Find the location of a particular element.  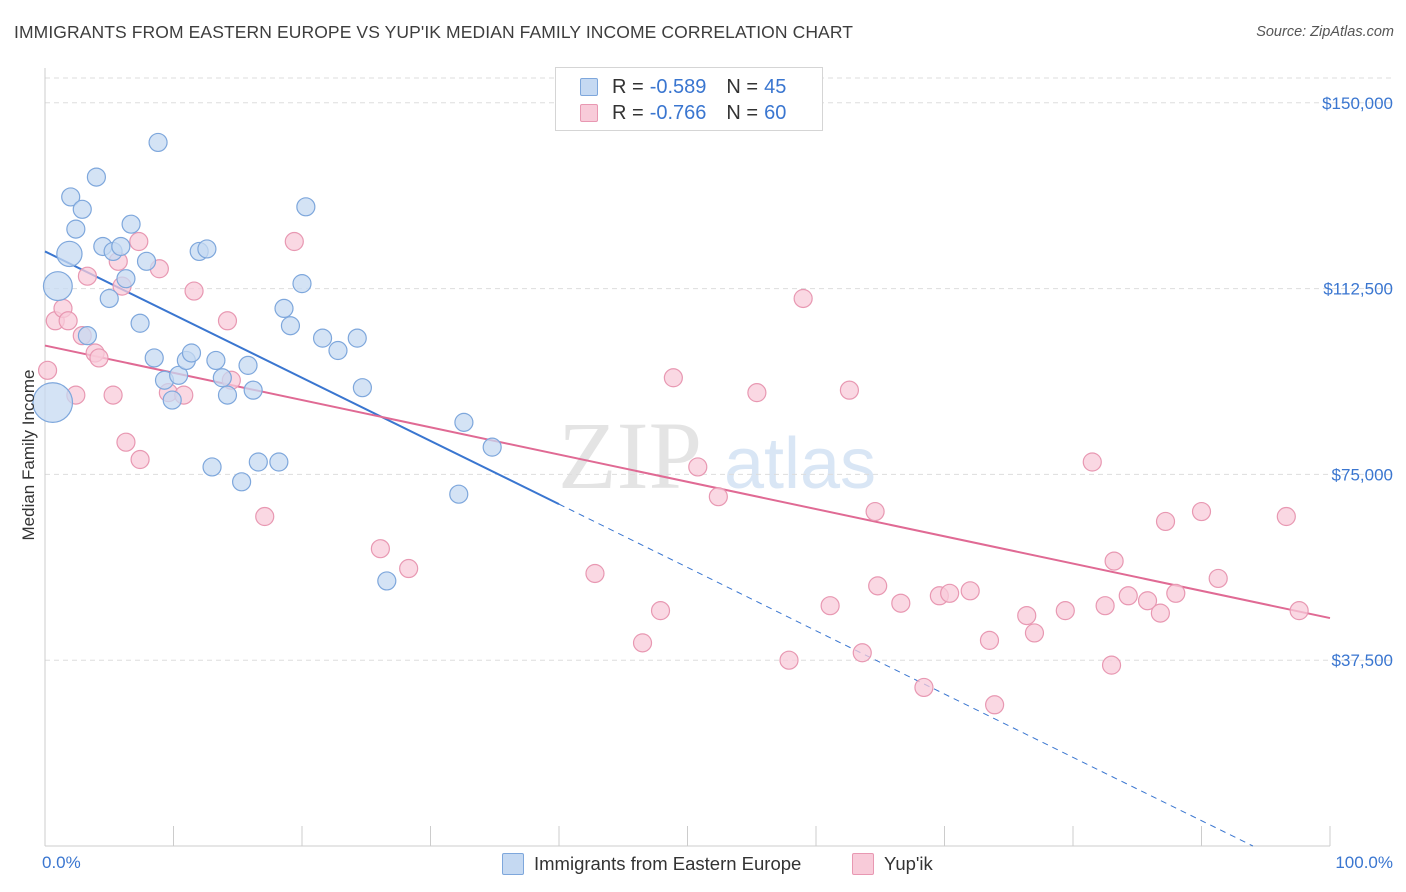

legend-n-value: 45 is located at coordinates (775, 86).